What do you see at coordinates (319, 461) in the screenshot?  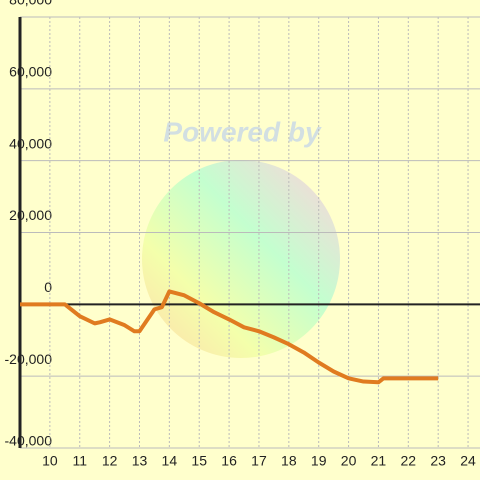 I see `x-tick-label: 19` at bounding box center [319, 461].